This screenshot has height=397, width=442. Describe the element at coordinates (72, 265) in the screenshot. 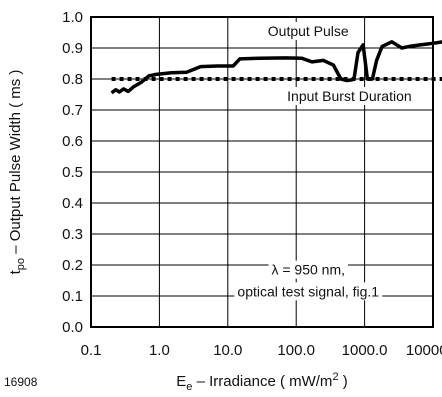

I see `y-tick-label: 0.2` at that location.